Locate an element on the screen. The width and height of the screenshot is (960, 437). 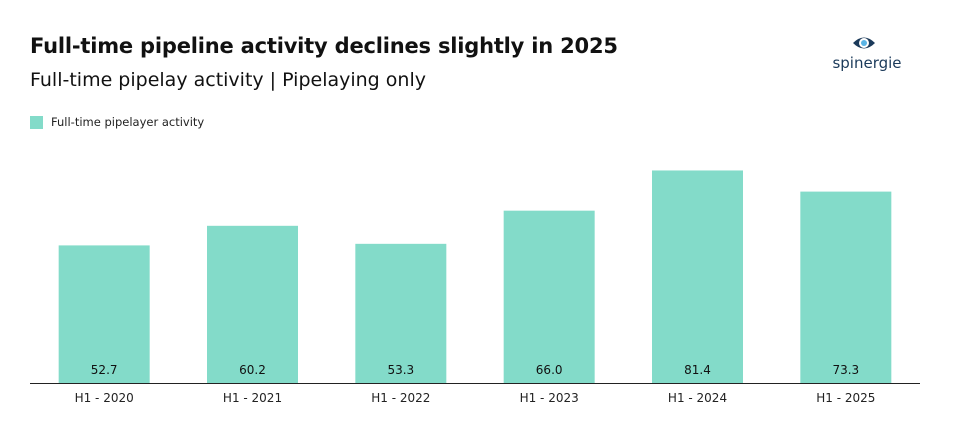
legend-swatch is located at coordinates (36, 122).